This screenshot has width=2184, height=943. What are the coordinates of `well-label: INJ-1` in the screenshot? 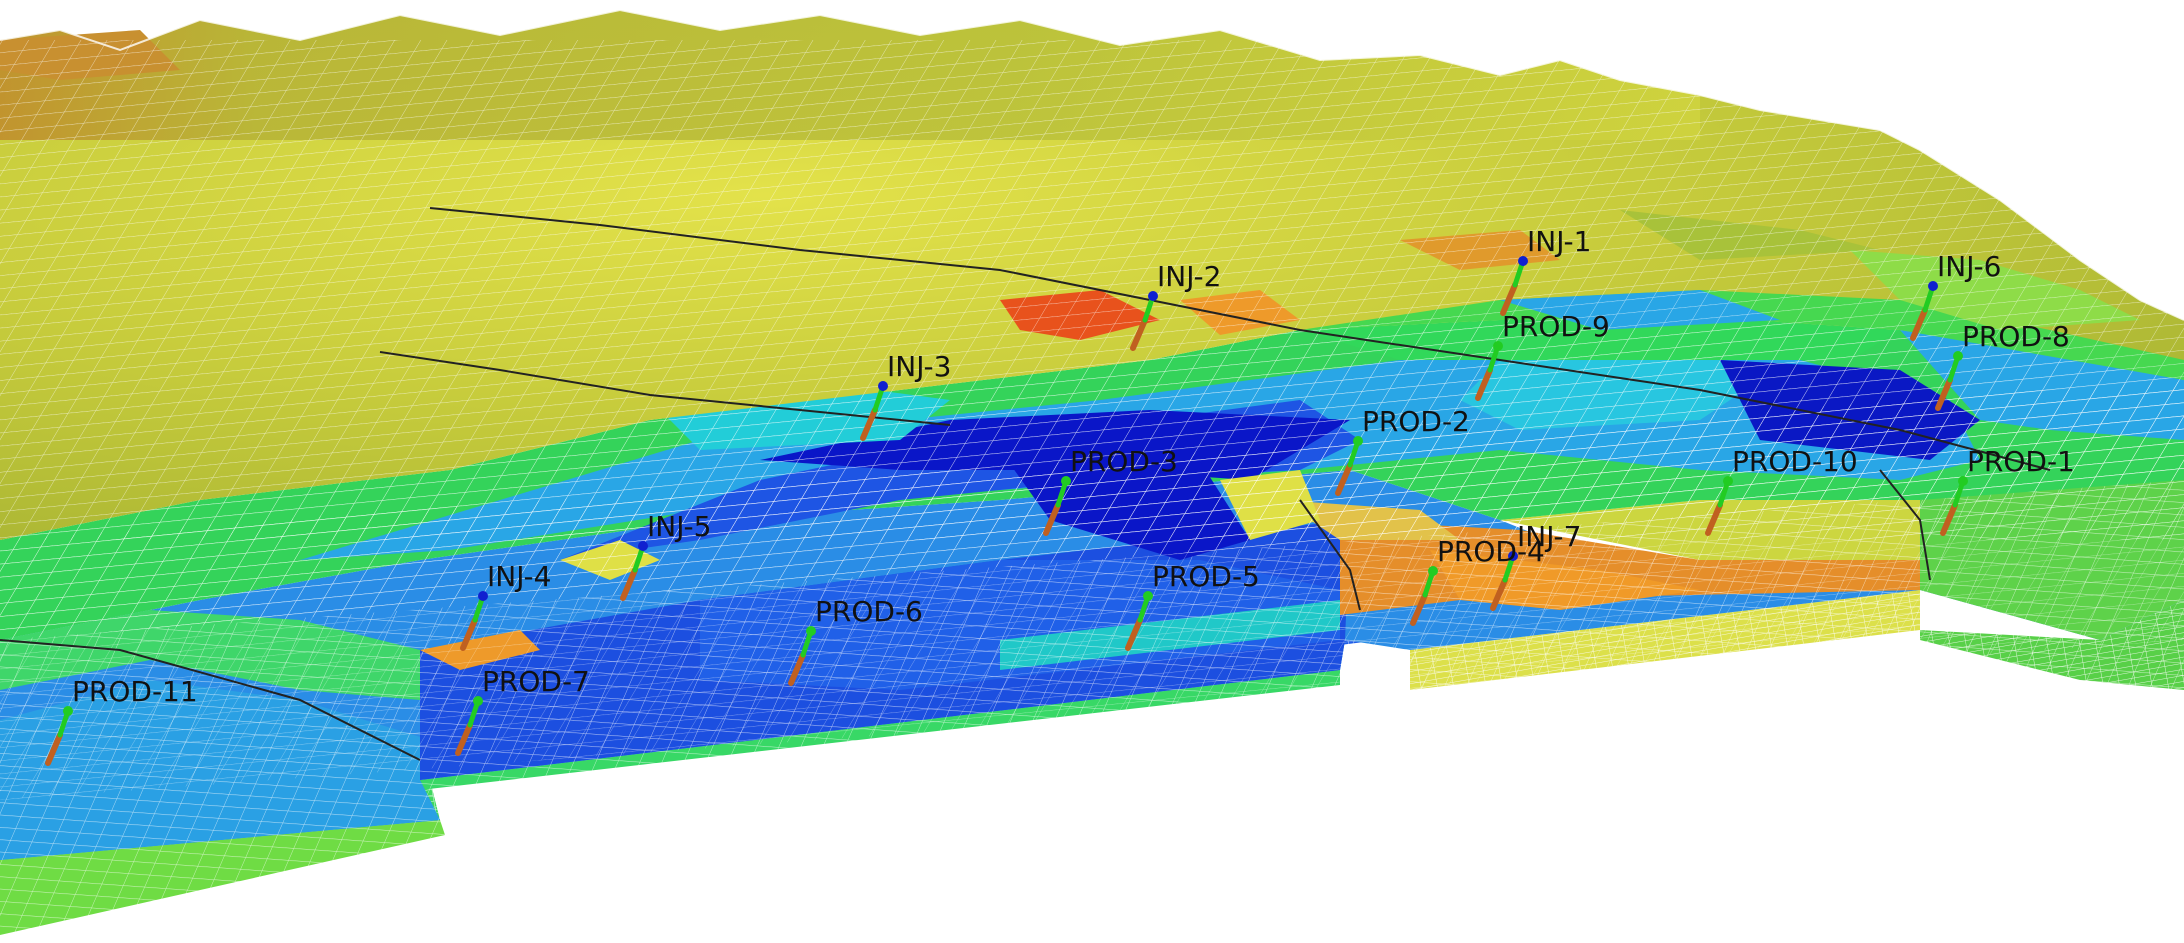 It's located at (1559, 241).